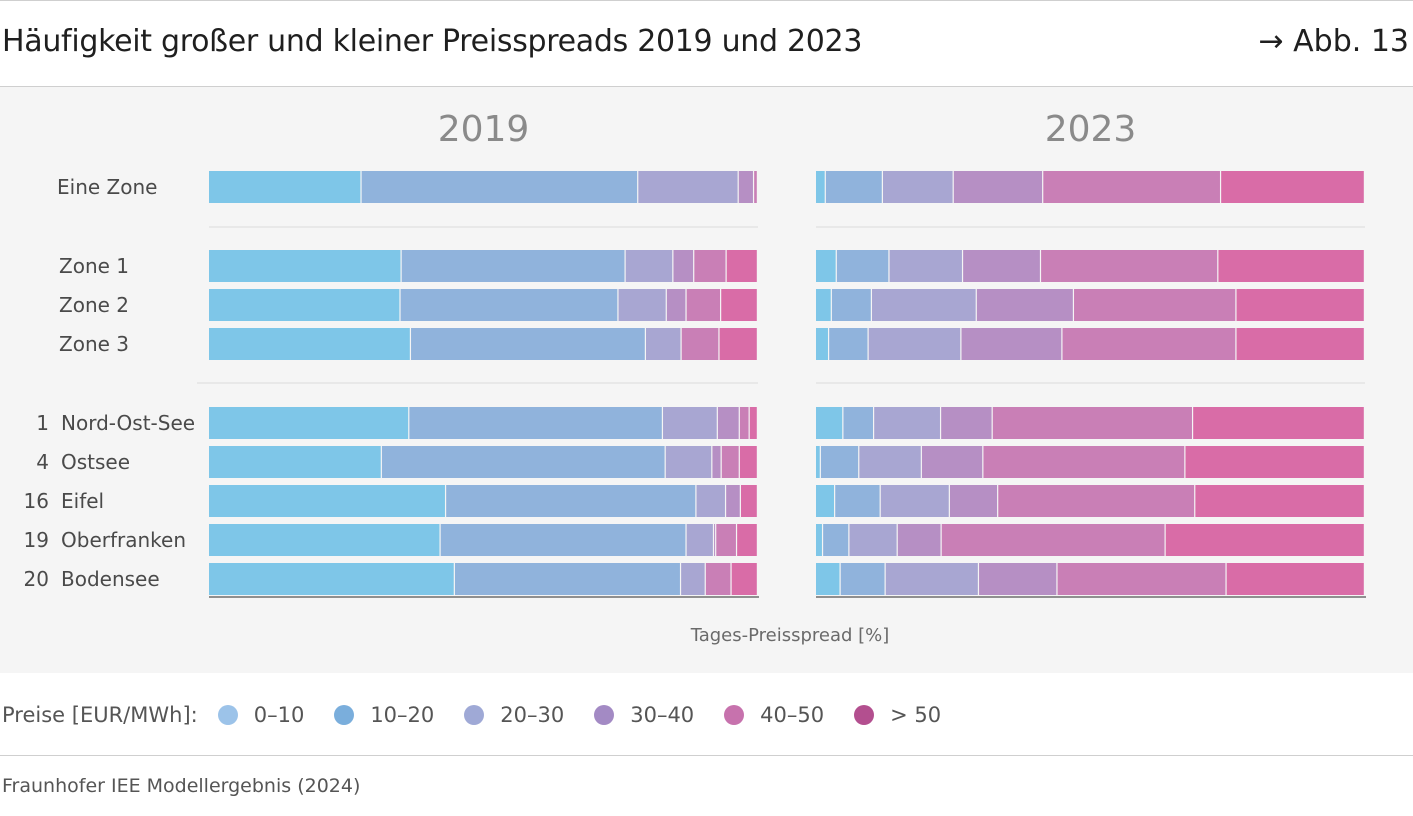 The image size is (1413, 816). What do you see at coordinates (36, 501) in the screenshot?
I see `row-number-label: 16` at bounding box center [36, 501].